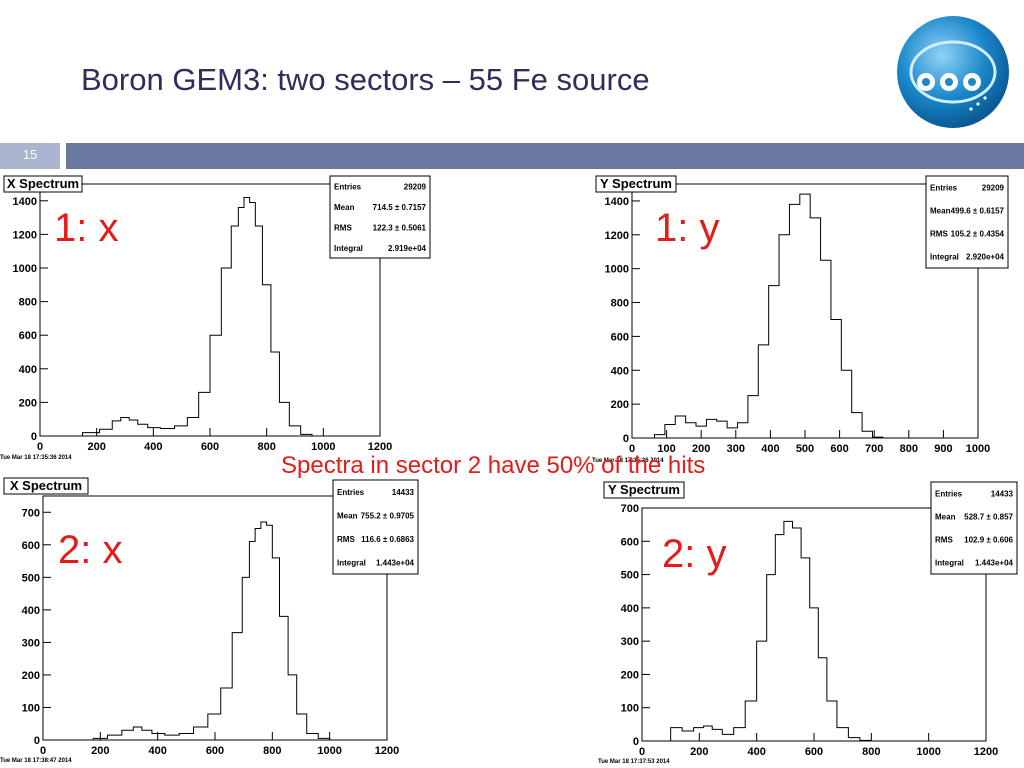 Image resolution: width=1024 pixels, height=768 pixels. What do you see at coordinates (687, 228) in the screenshot?
I see `label-1y: 1: y` at bounding box center [687, 228].